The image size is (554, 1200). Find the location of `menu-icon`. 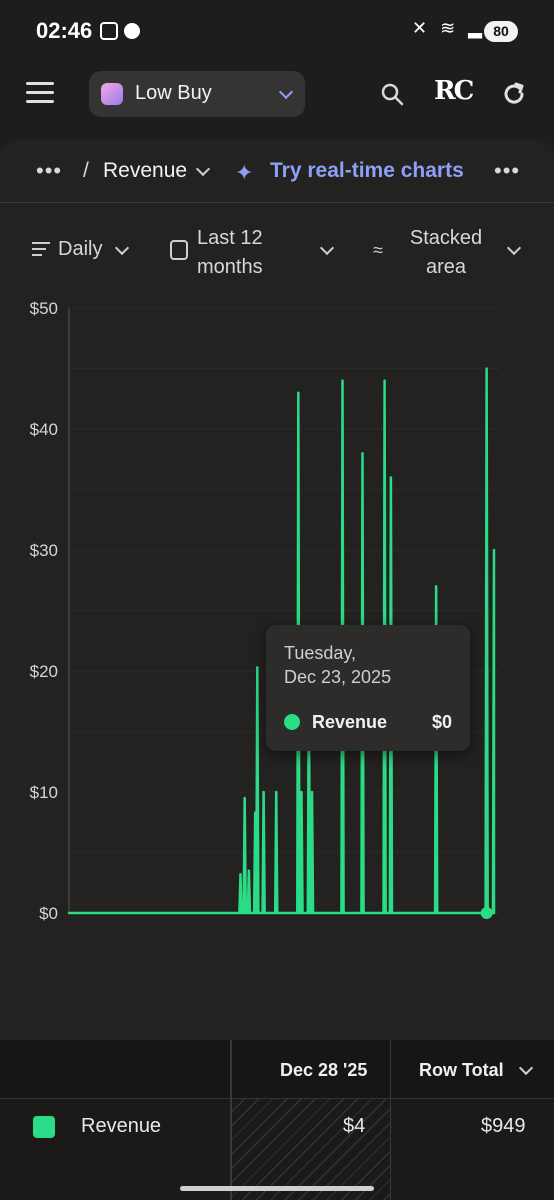

menu-icon is located at coordinates (40, 93).